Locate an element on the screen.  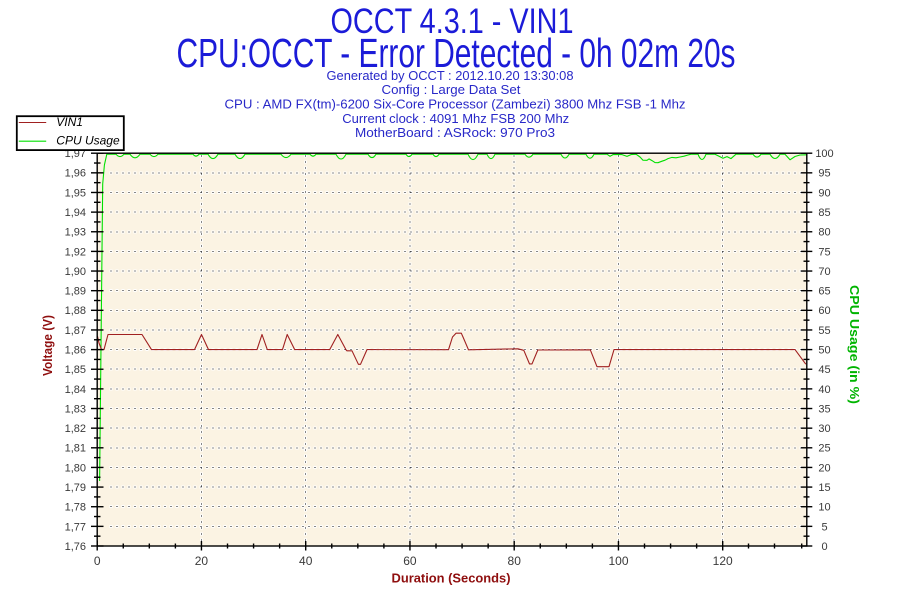
svg-text: 30 is located at coordinates (824, 429).